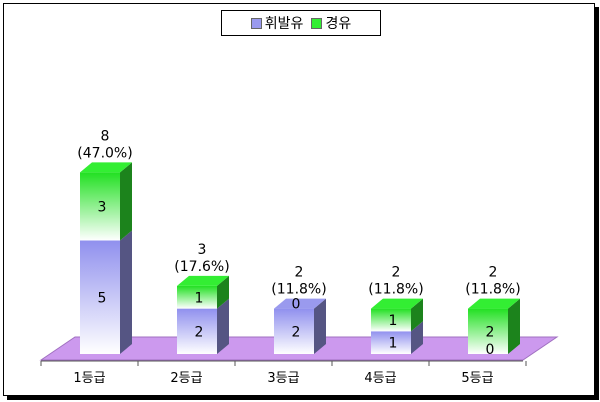 Image resolution: width=600 pixels, height=402 pixels. I want to click on x-tick-label: 4등급, so click(380, 378).